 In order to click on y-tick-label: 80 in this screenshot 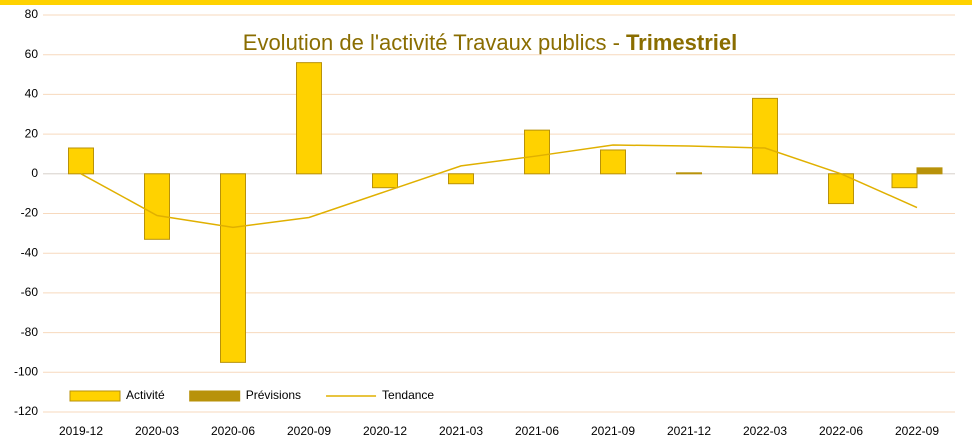, I will do `click(32, 14)`.